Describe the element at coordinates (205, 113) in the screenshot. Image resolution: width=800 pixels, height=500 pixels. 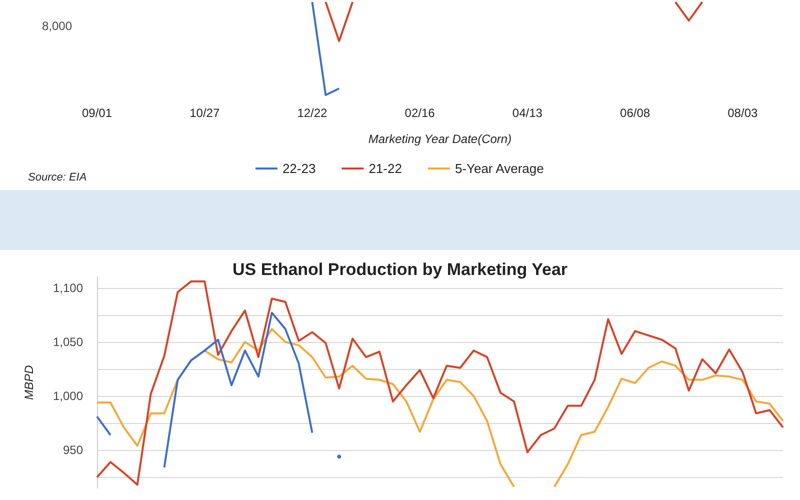
I see `x-tick-label: 10/27` at that location.